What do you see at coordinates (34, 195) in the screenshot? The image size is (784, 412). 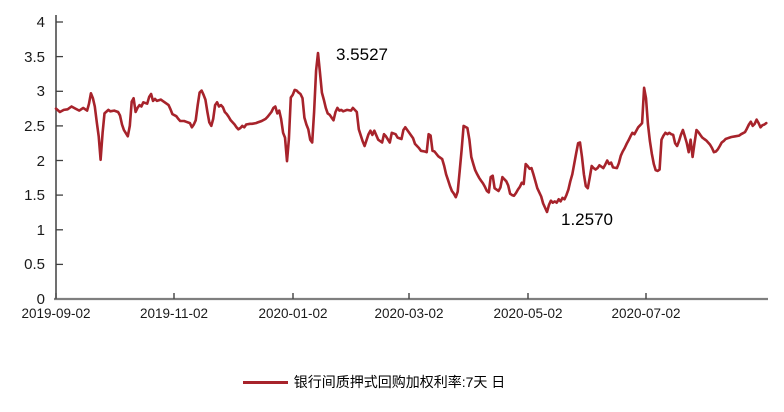 I see `y-tick-label: 1.5` at bounding box center [34, 195].